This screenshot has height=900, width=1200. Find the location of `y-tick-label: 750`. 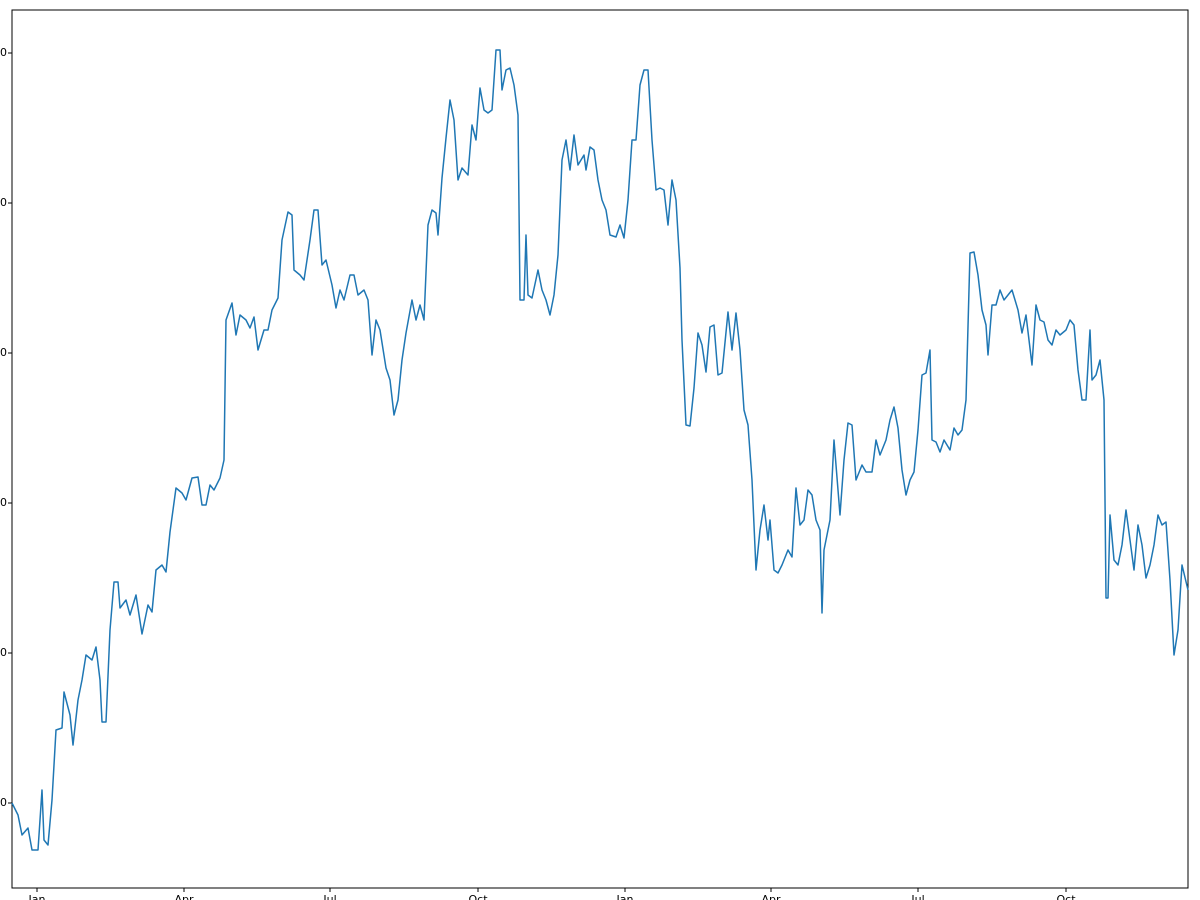

y-tick-label: 750 is located at coordinates (3, 52).